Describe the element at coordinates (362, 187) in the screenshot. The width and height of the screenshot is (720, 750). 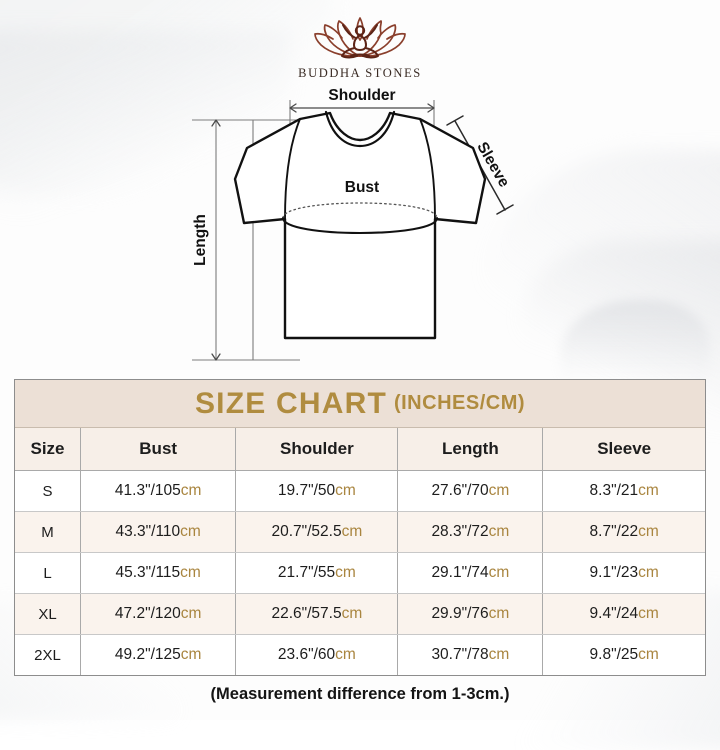
I see `bust-label: Bust` at that location.